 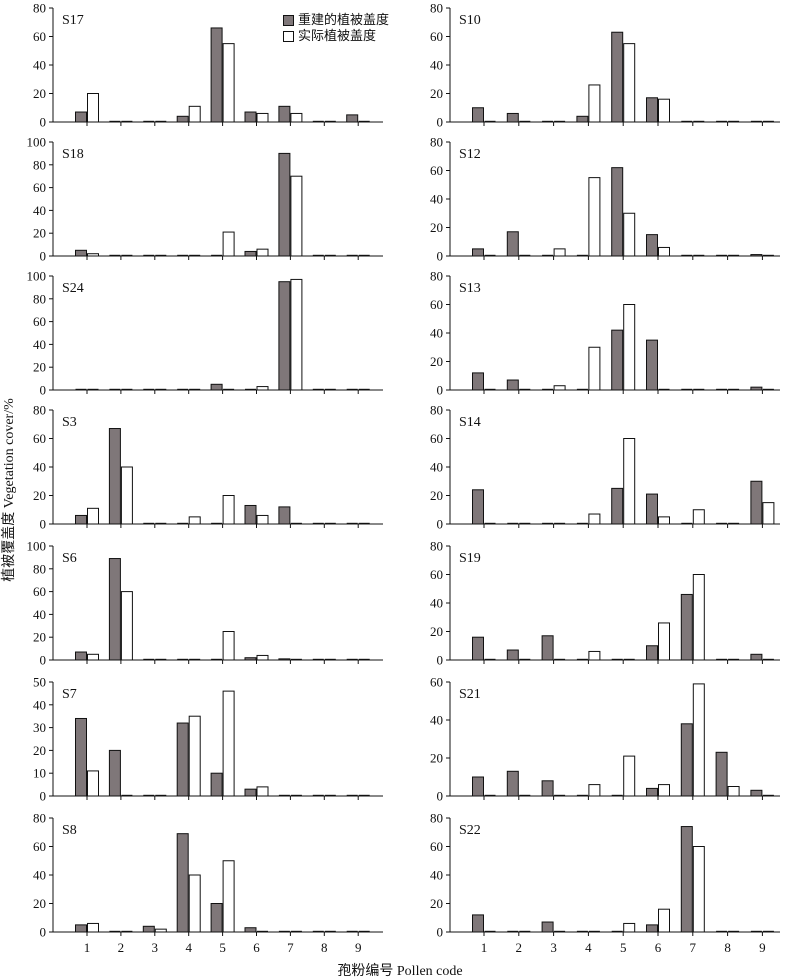 I want to click on y-tick-label-s24: 40, so click(x=39, y=344).